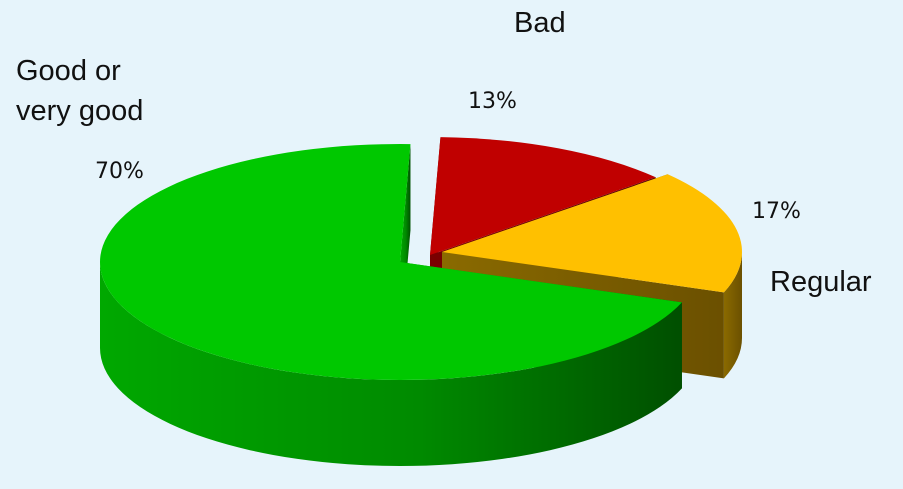 Image resolution: width=903 pixels, height=489 pixels. What do you see at coordinates (821, 282) in the screenshot?
I see `label-regular: Regular` at bounding box center [821, 282].